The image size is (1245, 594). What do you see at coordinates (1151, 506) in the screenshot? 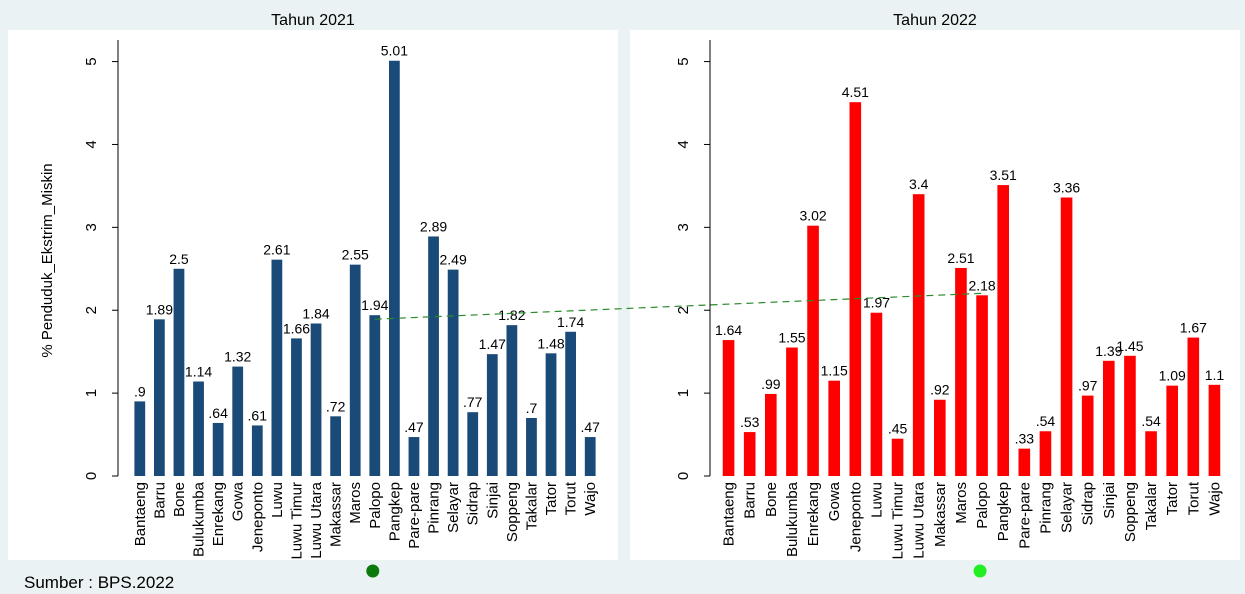
I see `right-x-category-label: Takalar` at bounding box center [1151, 506].